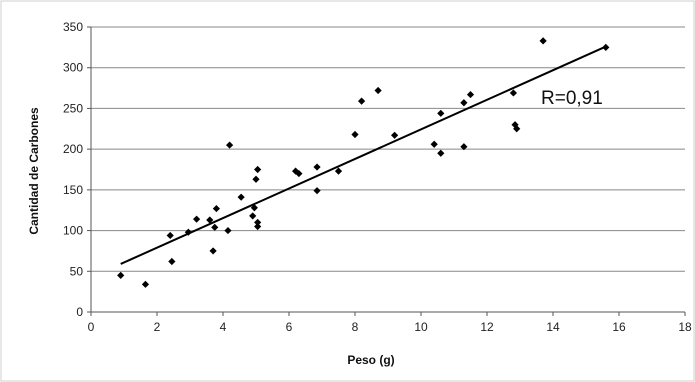 This screenshot has width=695, height=382. I want to click on y-tick-label: 150, so click(73, 190).